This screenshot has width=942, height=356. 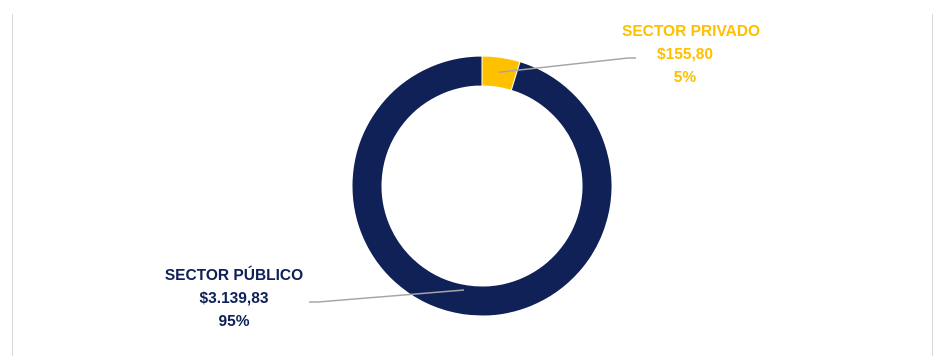 I want to click on leader-line-sector-privado, so click(x=567, y=65).